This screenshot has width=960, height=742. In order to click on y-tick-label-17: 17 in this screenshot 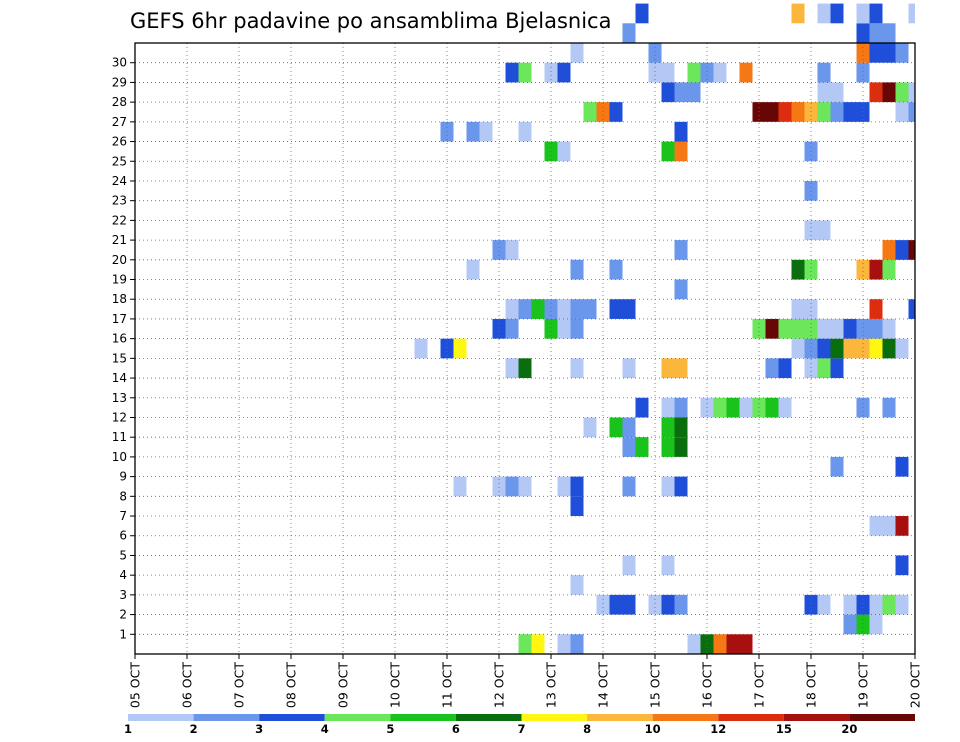, I will do `click(119, 319)`.